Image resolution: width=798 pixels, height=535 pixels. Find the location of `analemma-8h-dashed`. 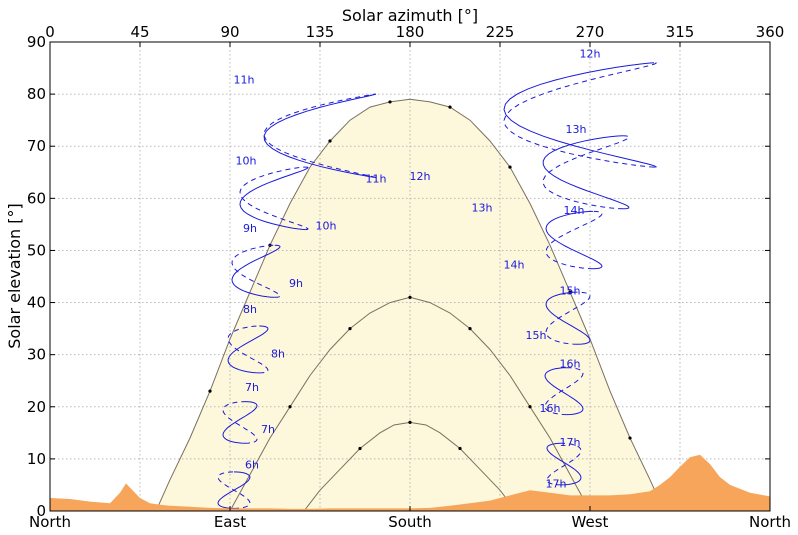

analemma-8h-dashed is located at coordinates (248, 349).